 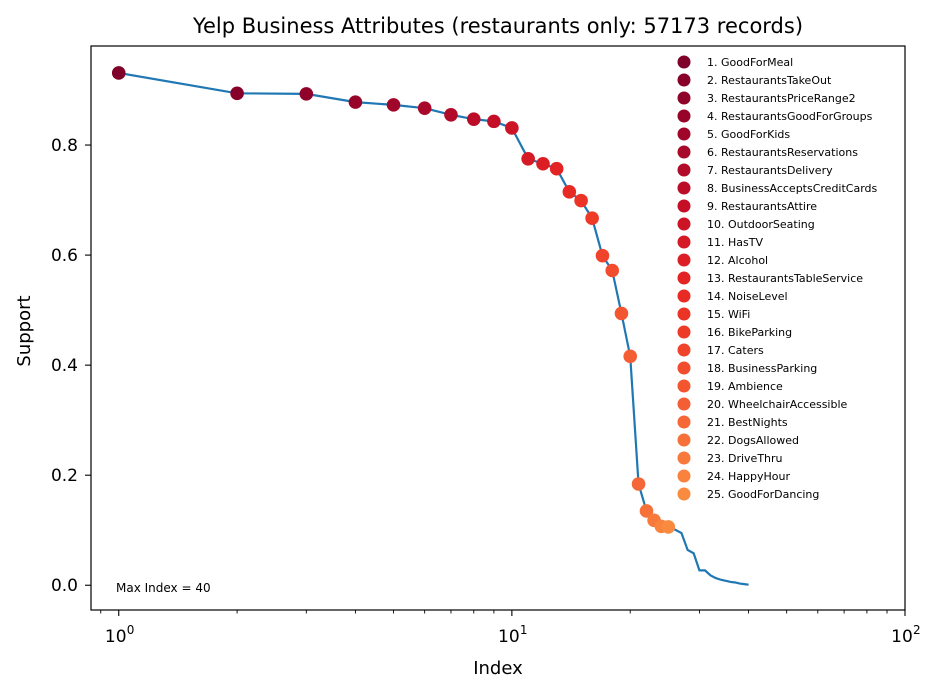 I want to click on legend-label-12: 12. Alcohol, so click(x=737, y=260).